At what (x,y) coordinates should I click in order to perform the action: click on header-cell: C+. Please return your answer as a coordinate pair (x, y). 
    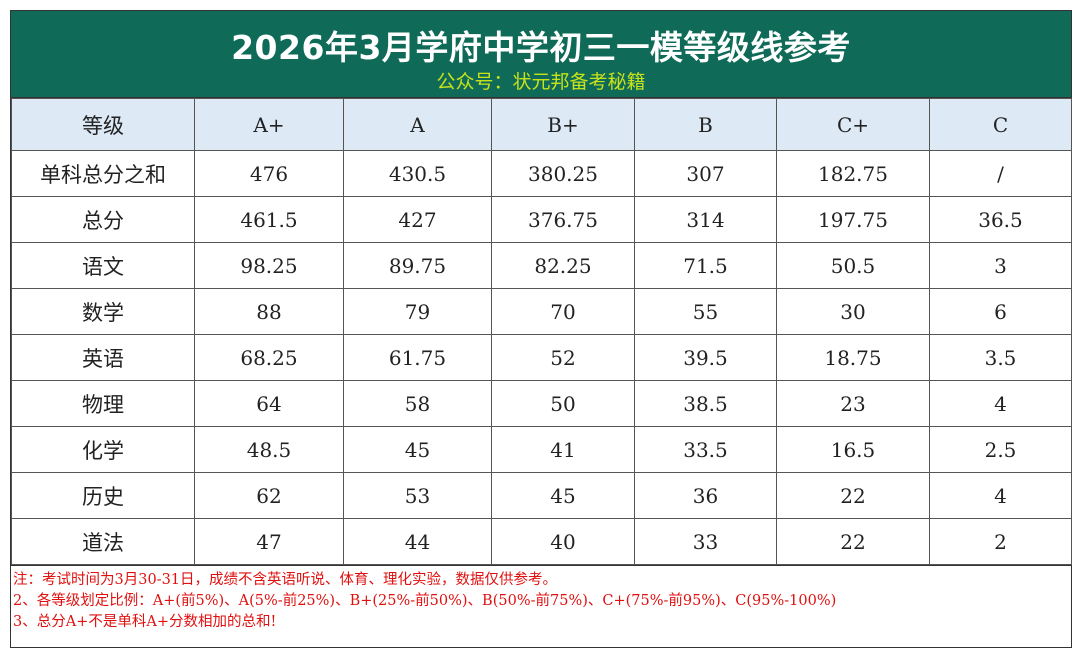
    Looking at the image, I should click on (853, 124).